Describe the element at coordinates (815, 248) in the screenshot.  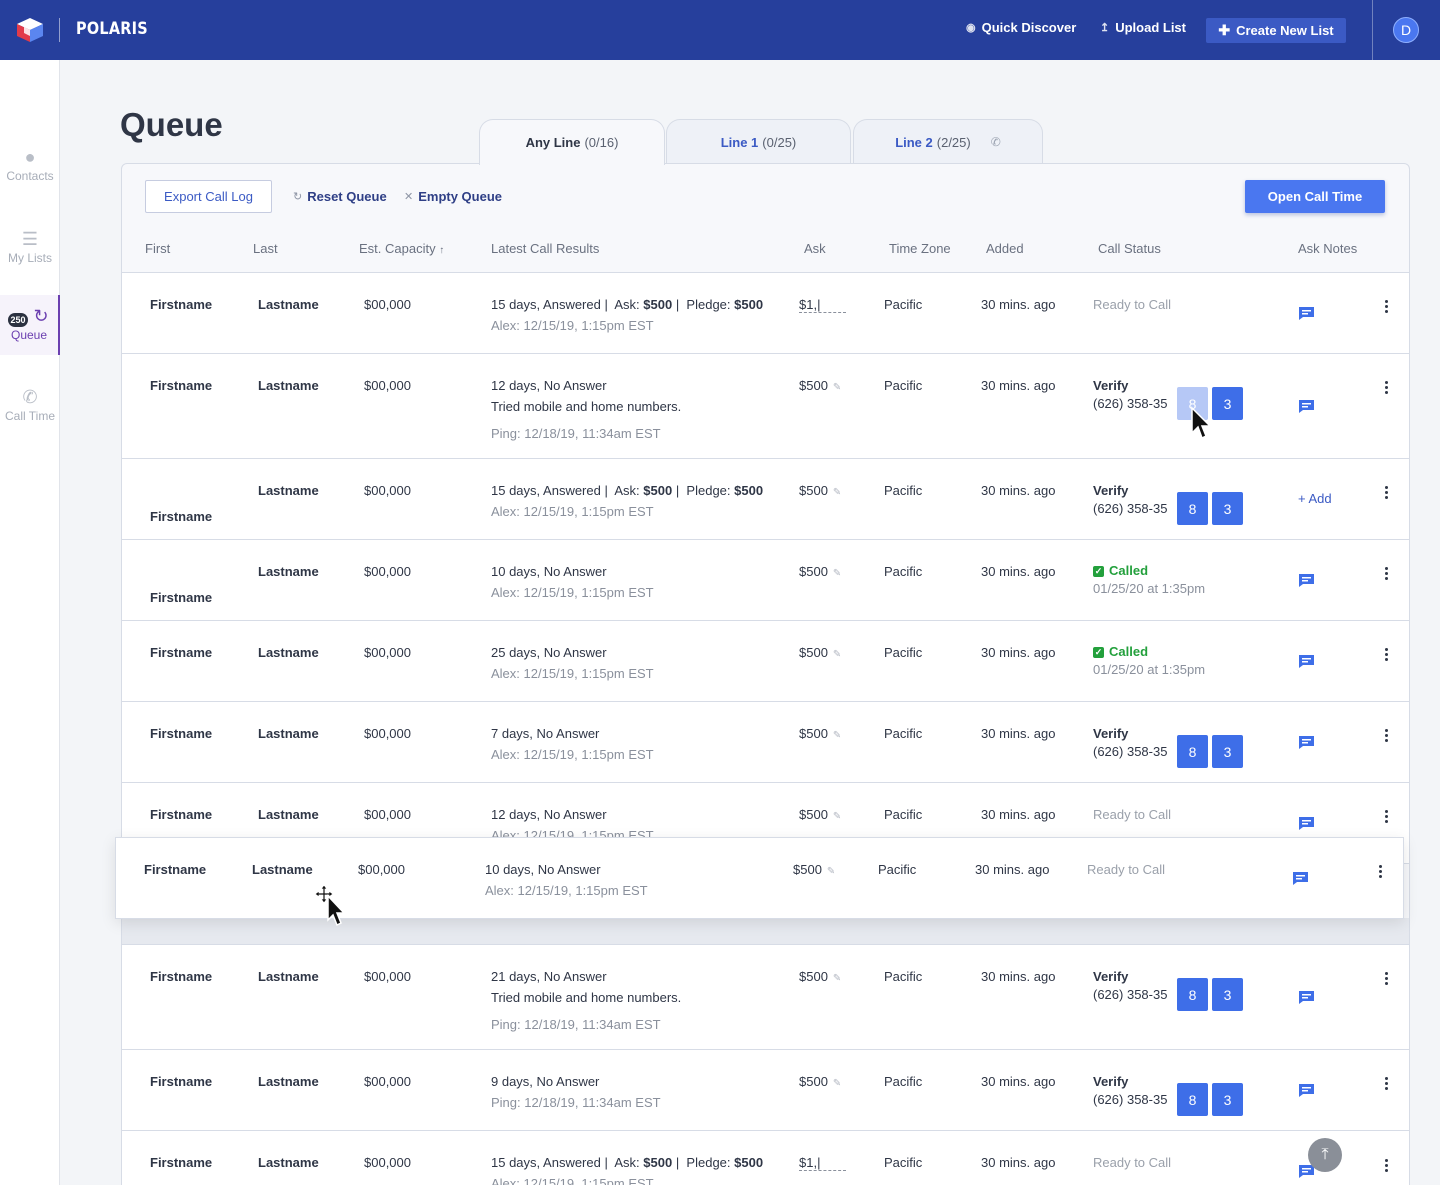
I see `column-header-ask: Ask` at that location.